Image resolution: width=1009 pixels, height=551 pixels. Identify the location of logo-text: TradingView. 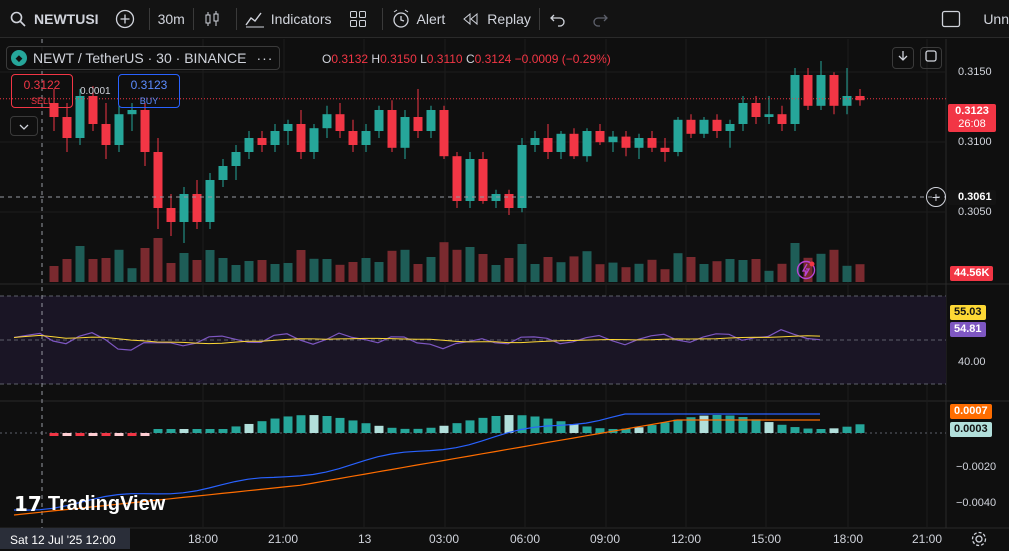
(106, 504).